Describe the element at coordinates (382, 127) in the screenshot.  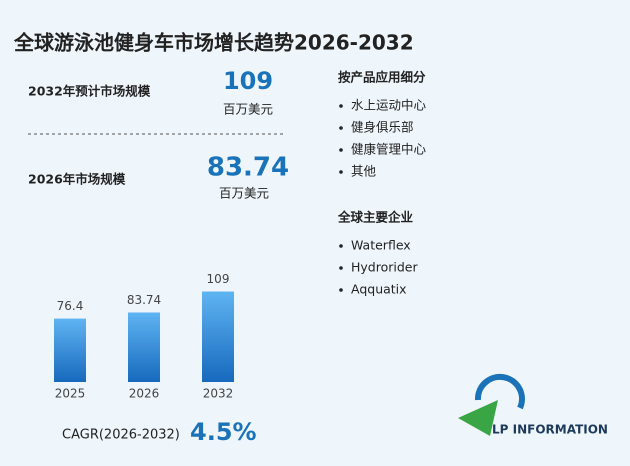
I see `list-item: 健身俱乐部` at that location.